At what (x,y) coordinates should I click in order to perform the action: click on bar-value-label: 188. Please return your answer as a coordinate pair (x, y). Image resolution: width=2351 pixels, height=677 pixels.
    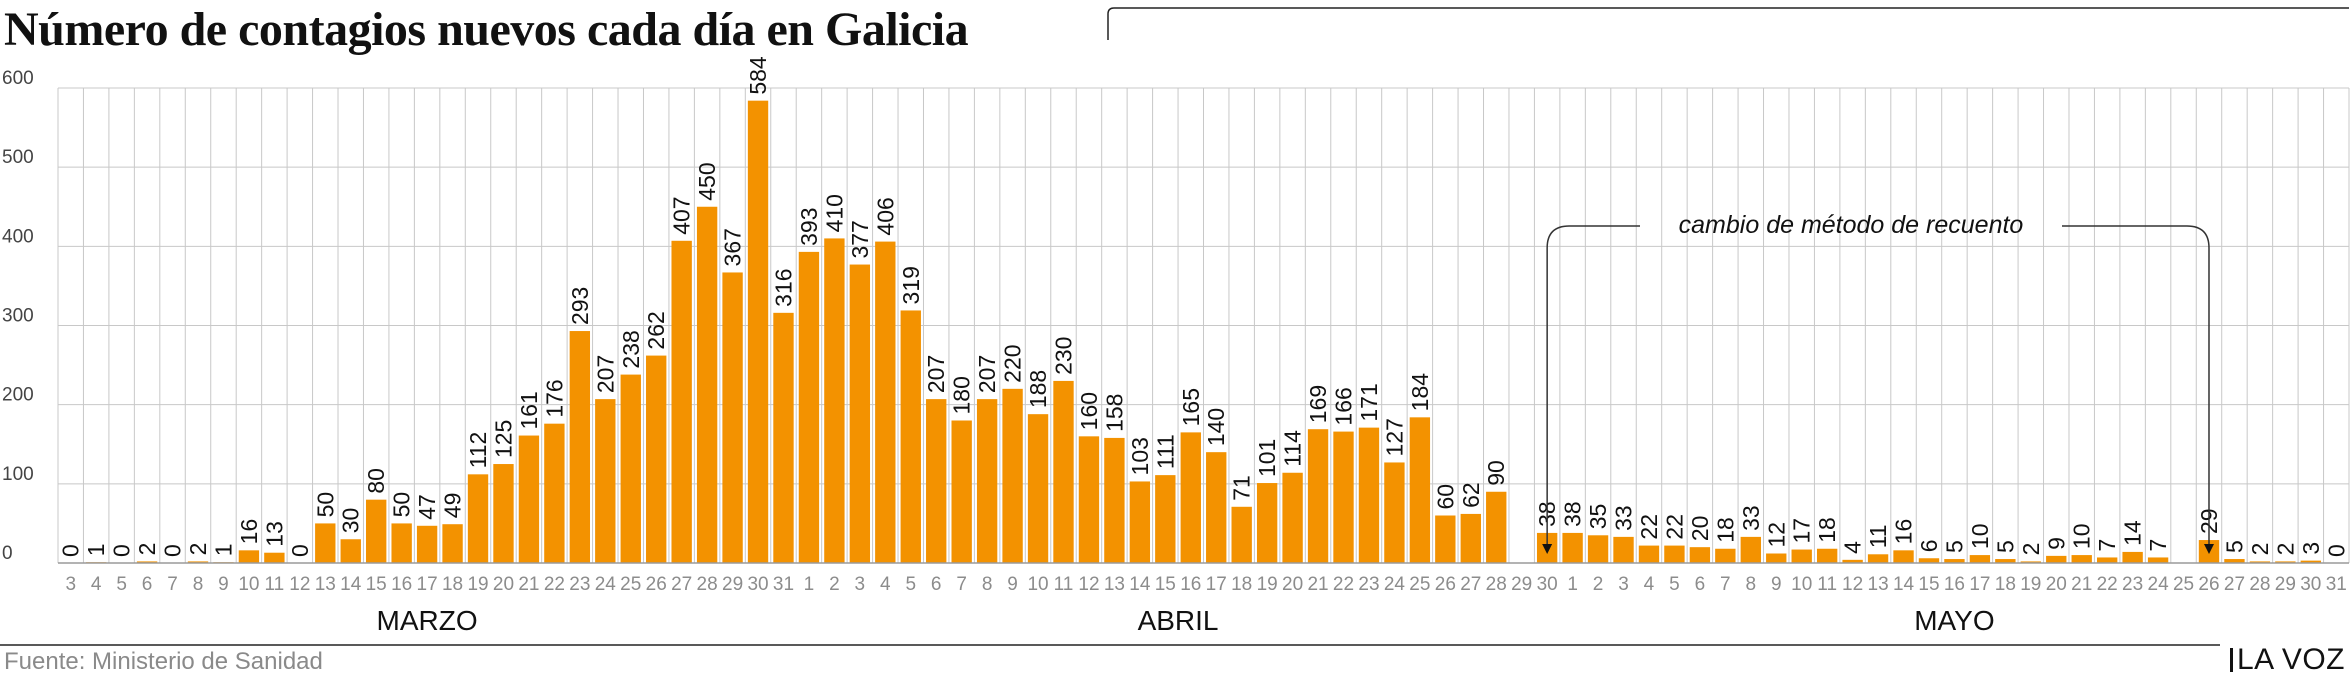
    Looking at the image, I should click on (1038, 389).